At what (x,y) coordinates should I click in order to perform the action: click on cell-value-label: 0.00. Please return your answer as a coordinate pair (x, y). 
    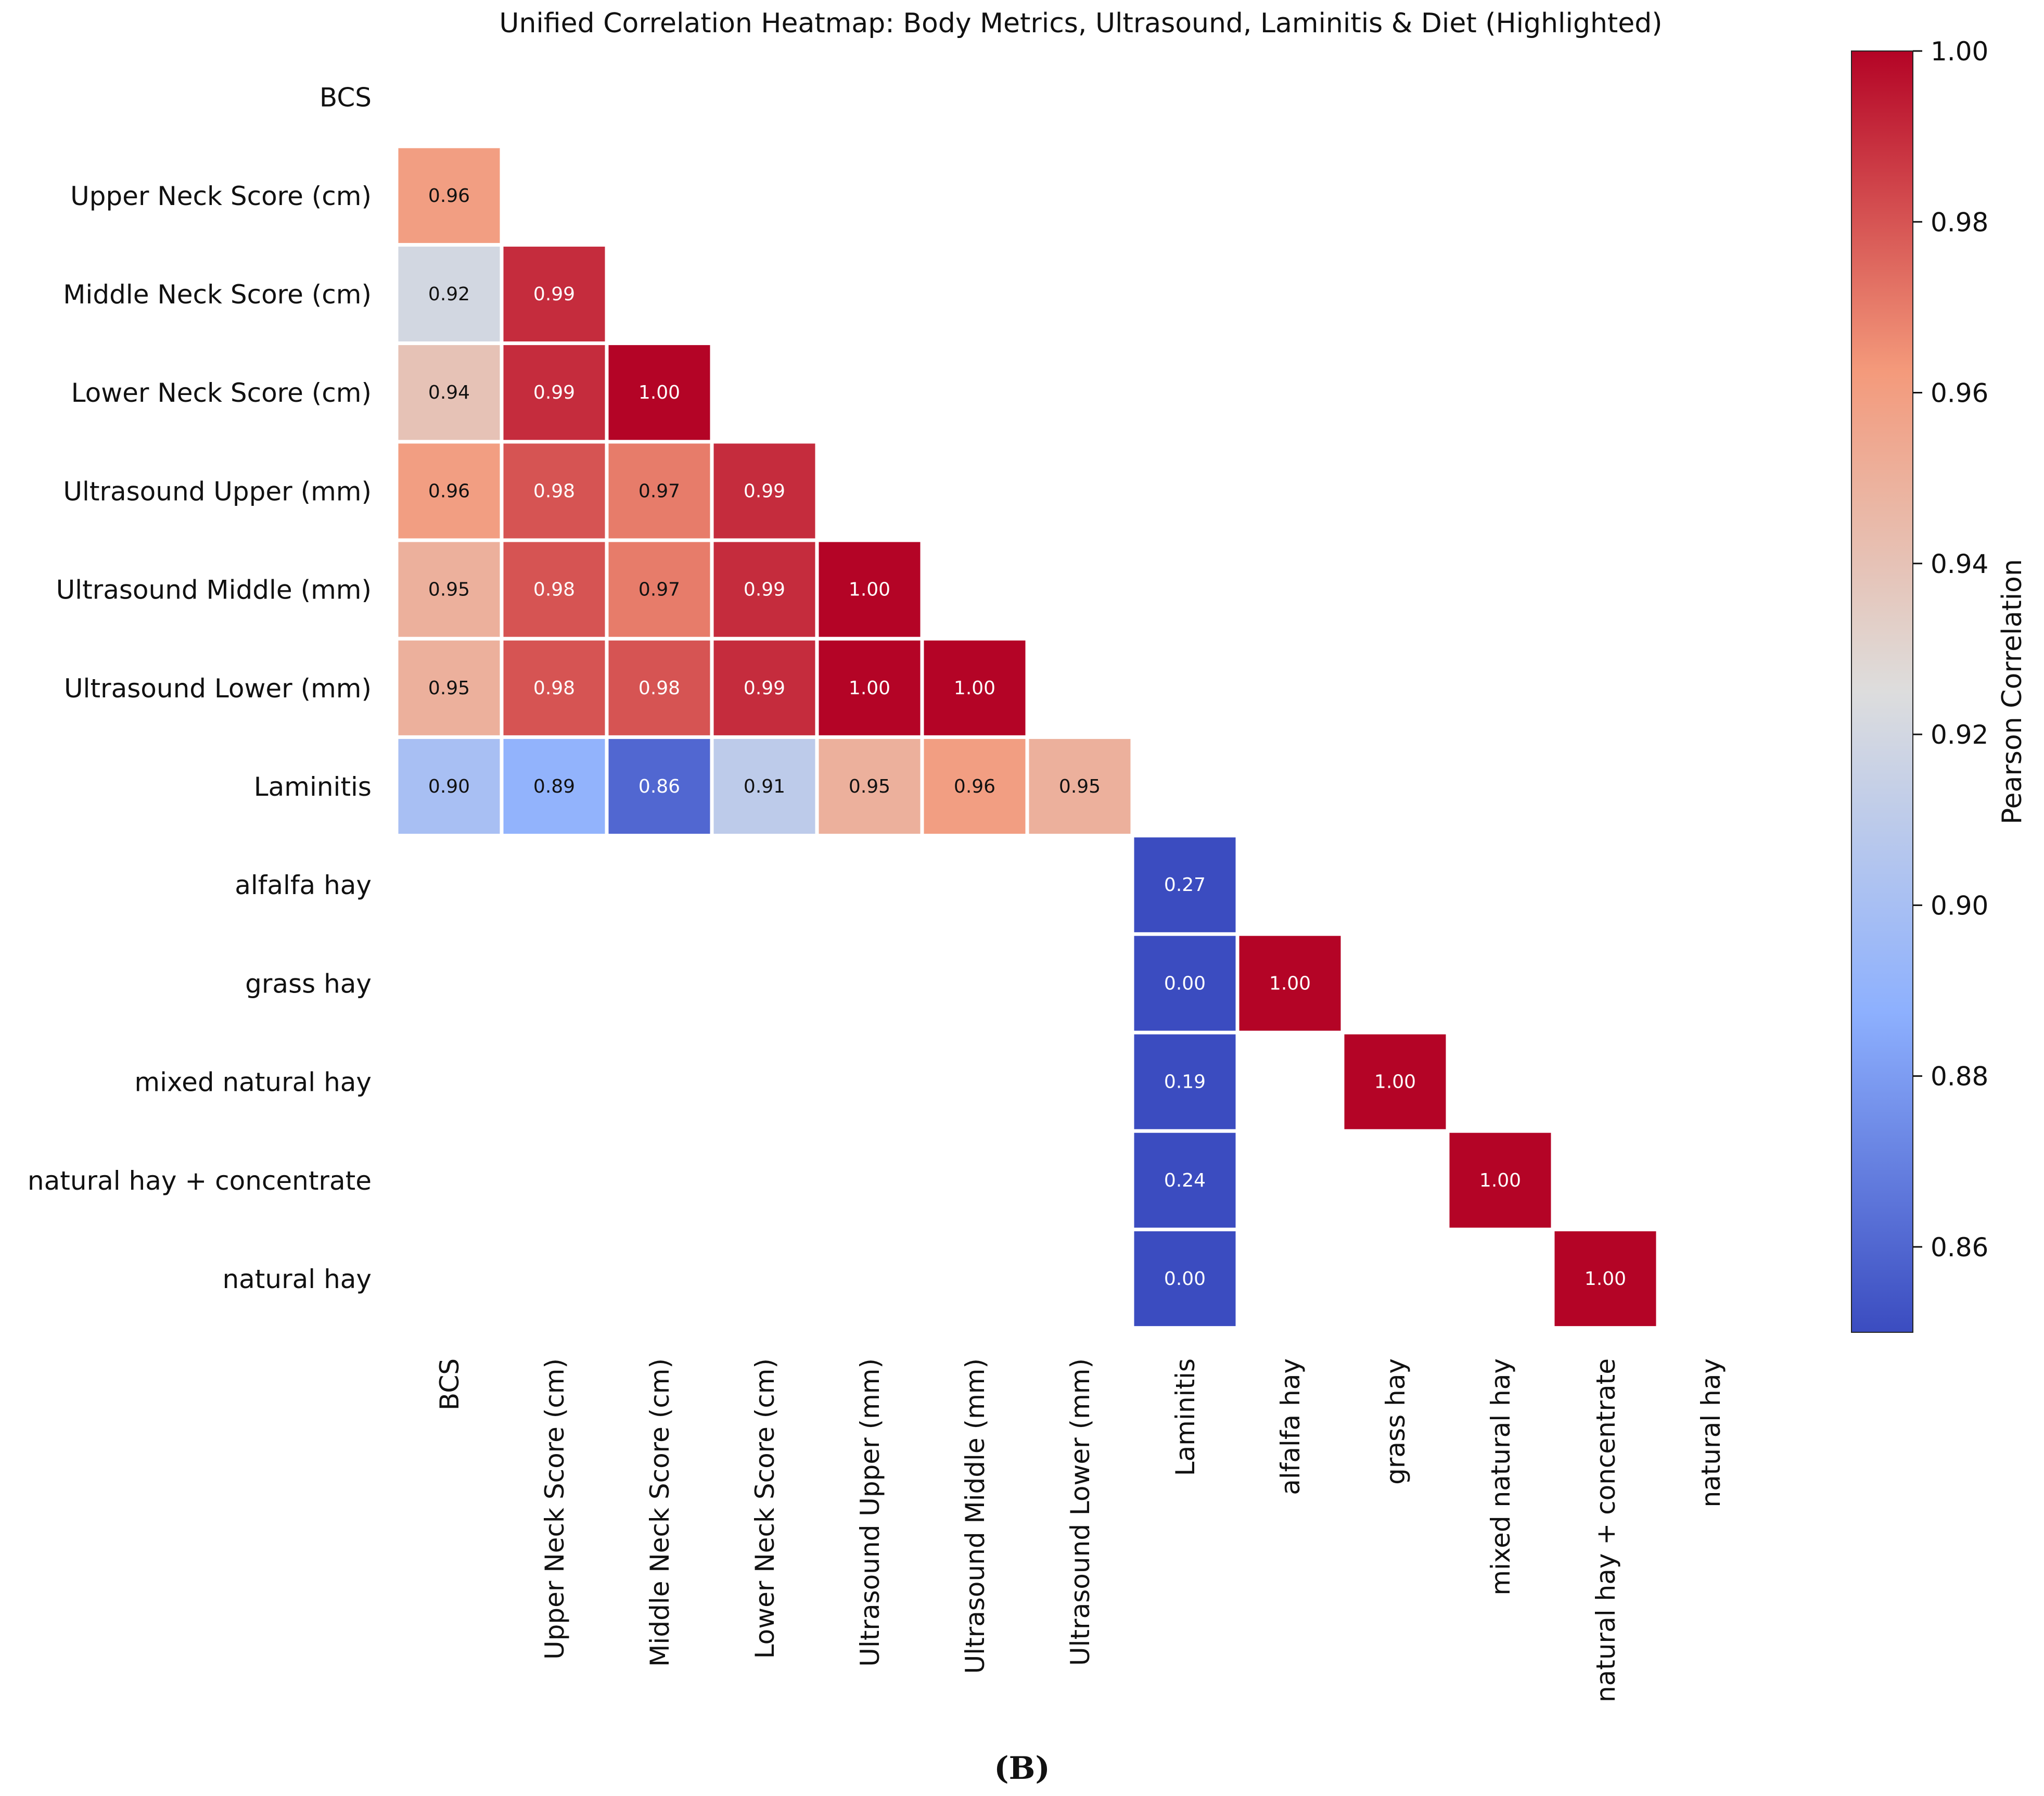
    Looking at the image, I should click on (1185, 1279).